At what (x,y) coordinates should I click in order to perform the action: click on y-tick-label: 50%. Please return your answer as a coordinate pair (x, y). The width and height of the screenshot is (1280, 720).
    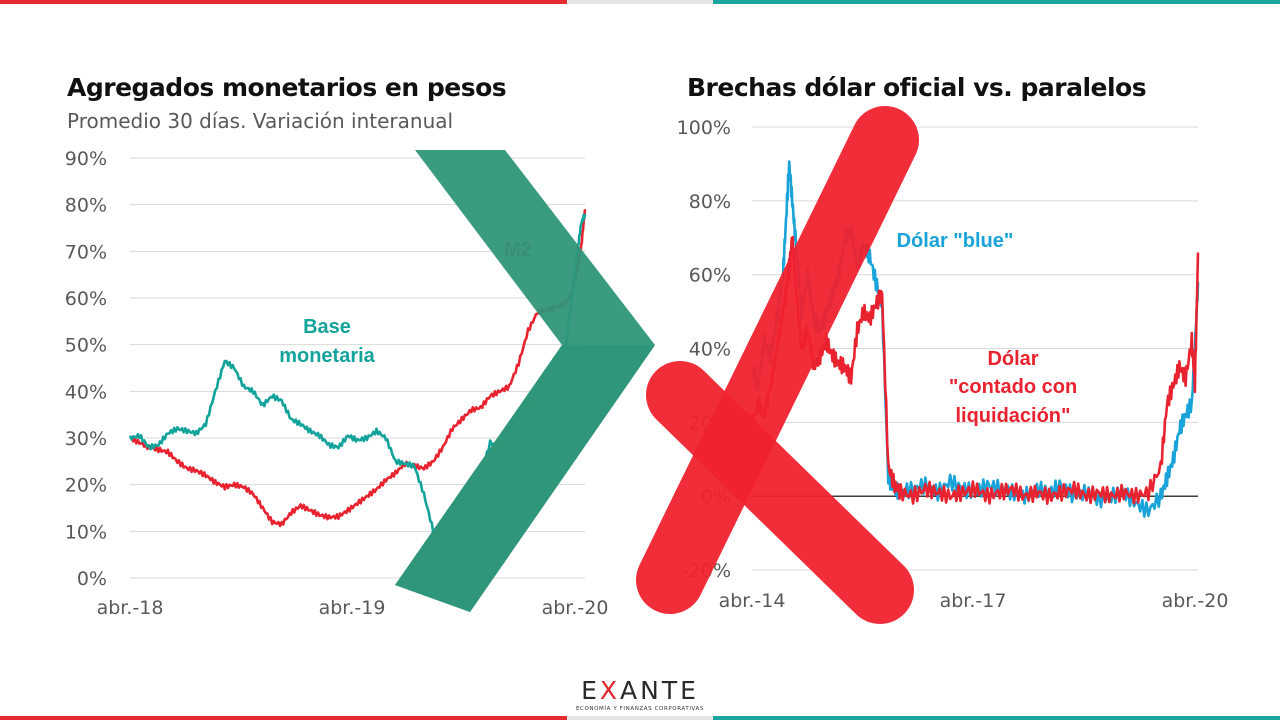
    Looking at the image, I should click on (86, 346).